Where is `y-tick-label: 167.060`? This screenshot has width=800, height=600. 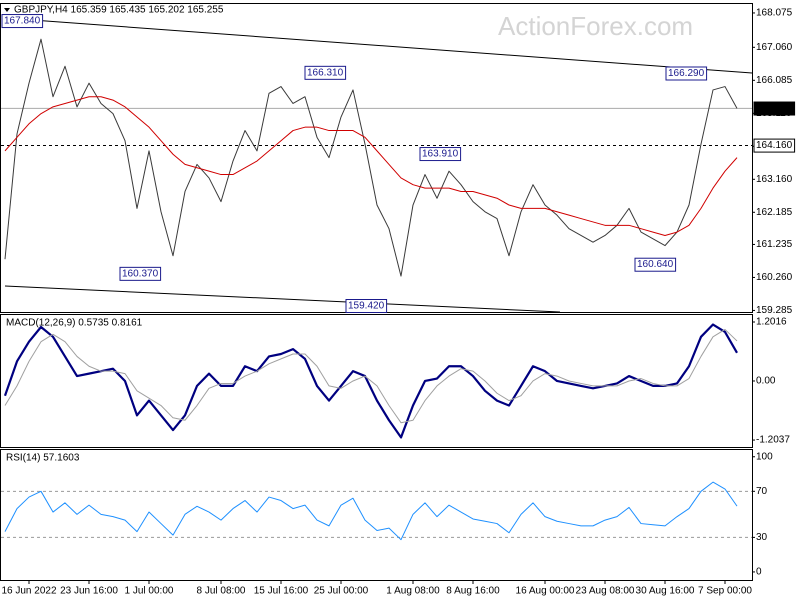
y-tick-label: 167.060 is located at coordinates (774, 47).